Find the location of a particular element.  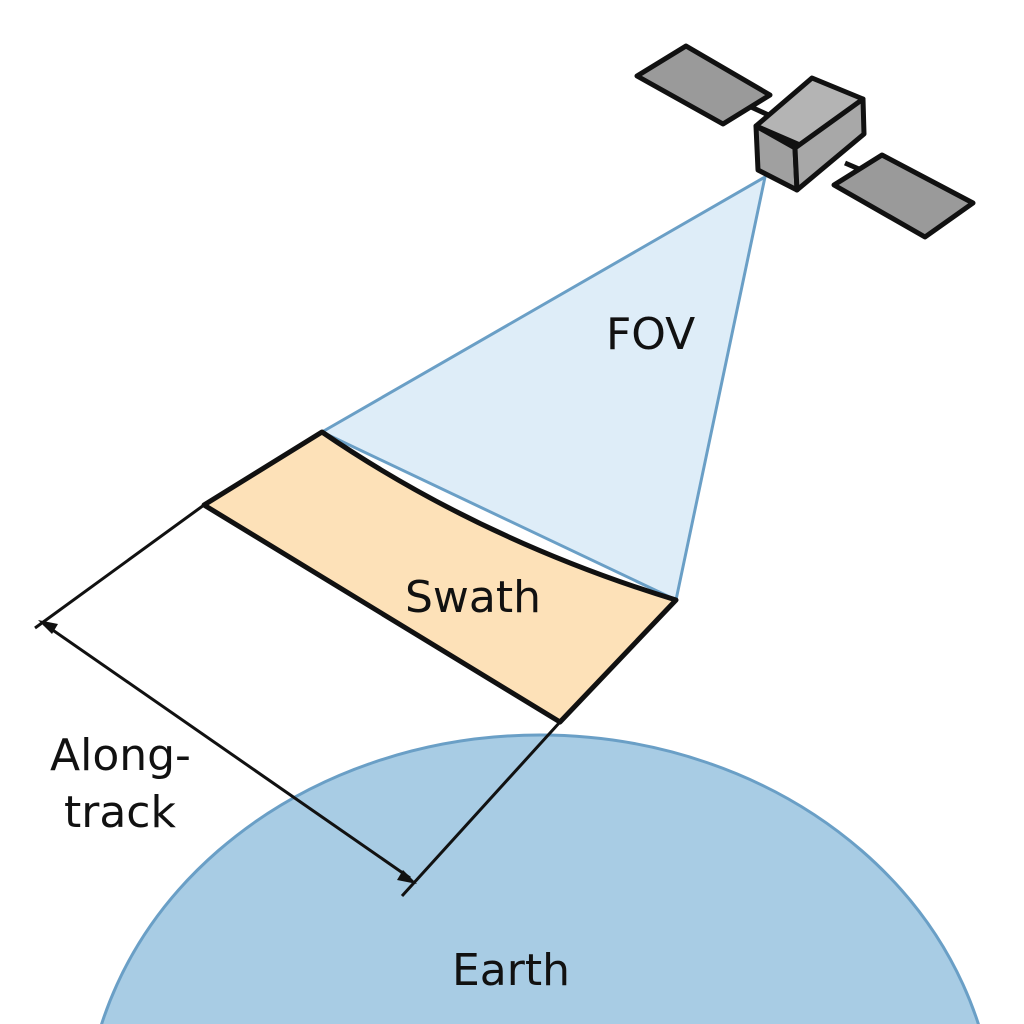

along-track-label-line1: Along- is located at coordinates (120, 755).